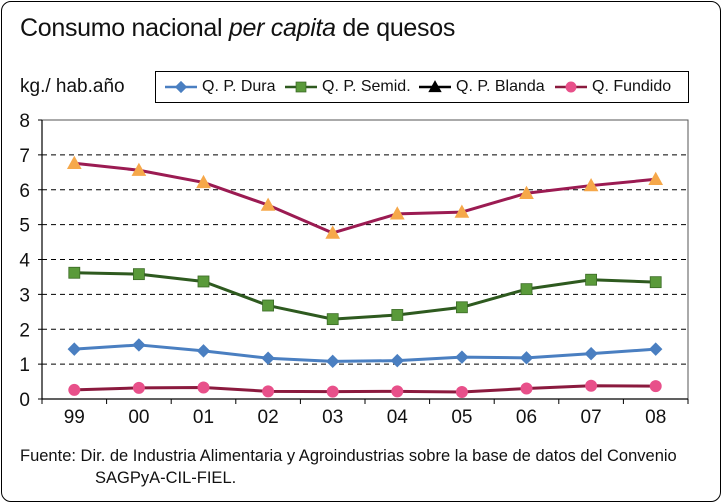  What do you see at coordinates (24, 400) in the screenshot?
I see `y-tick-label: 0` at bounding box center [24, 400].